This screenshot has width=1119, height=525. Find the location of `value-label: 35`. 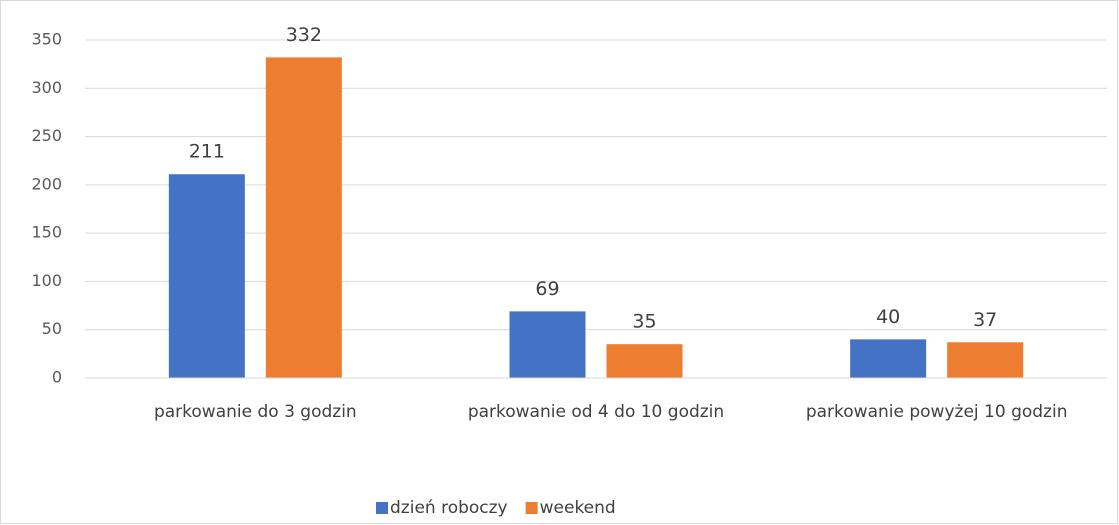

value-label: 35 is located at coordinates (644, 322).